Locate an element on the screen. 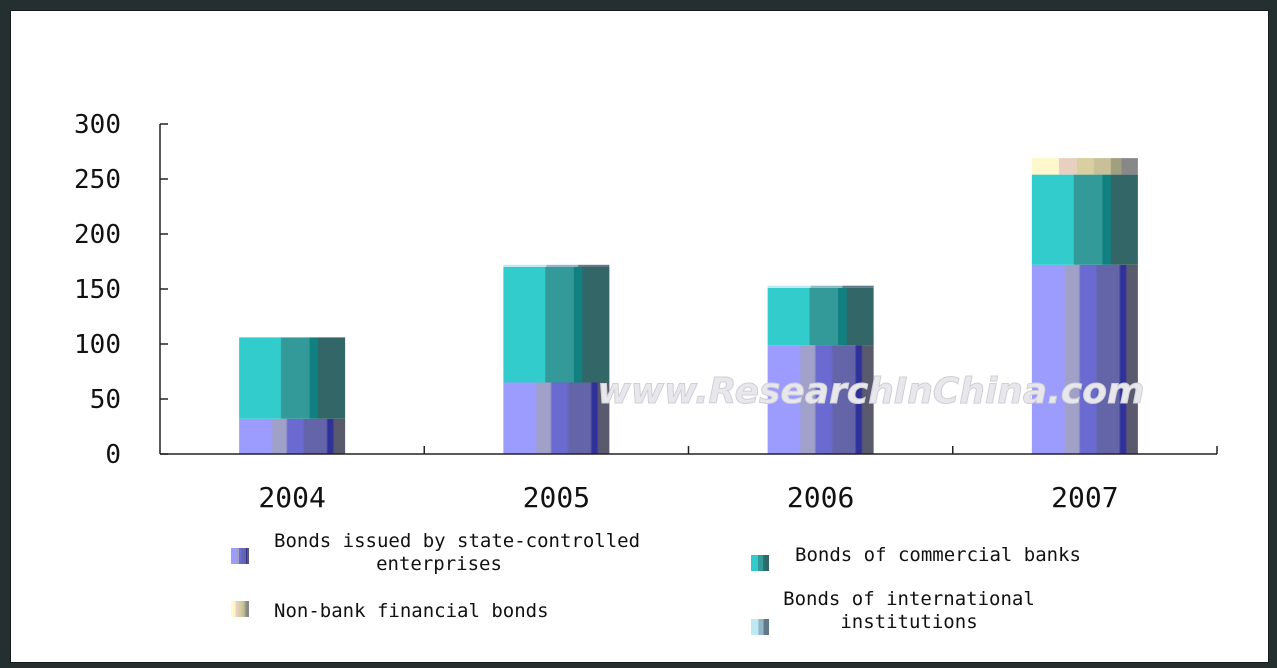 The image size is (1277, 668). legend-label: Bonds issued by state-controlled is located at coordinates (457, 541).